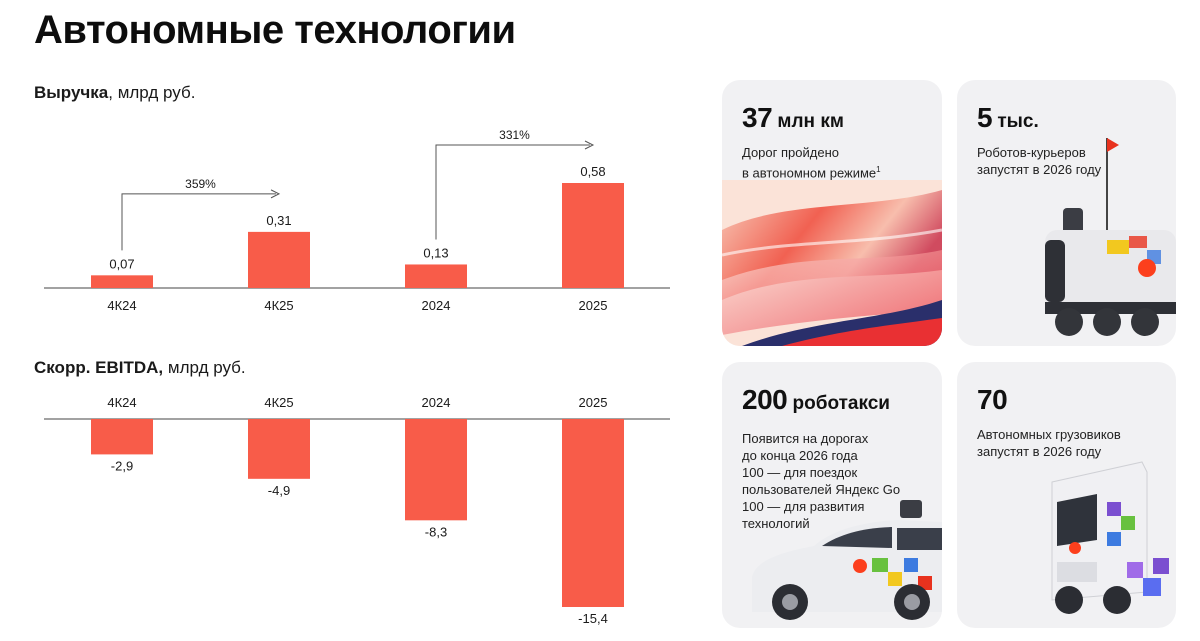 The width and height of the screenshot is (1200, 641). I want to click on trucks-number: 70, so click(992, 399).